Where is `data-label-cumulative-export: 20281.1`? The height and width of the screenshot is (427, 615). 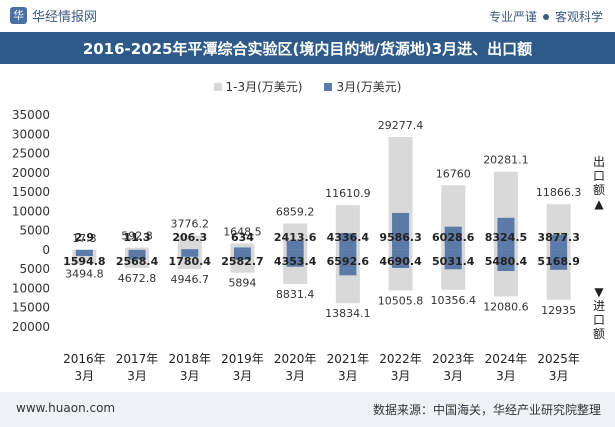 data-label-cumulative-export: 20281.1 is located at coordinates (506, 160).